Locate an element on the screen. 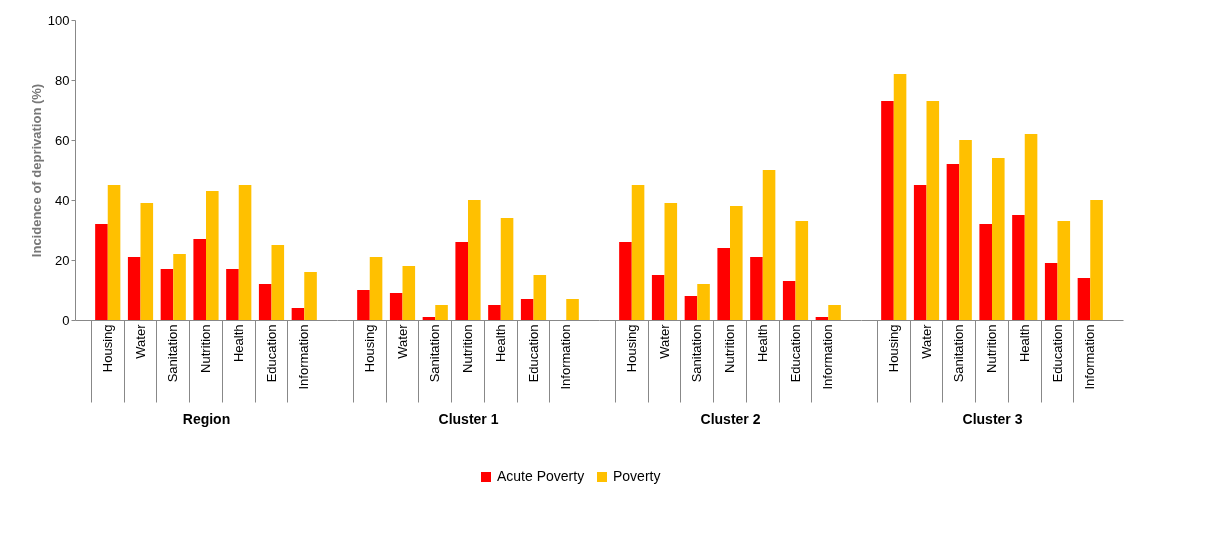 The image size is (1220, 559). x-axis-title: Region is located at coordinates (206, 419).